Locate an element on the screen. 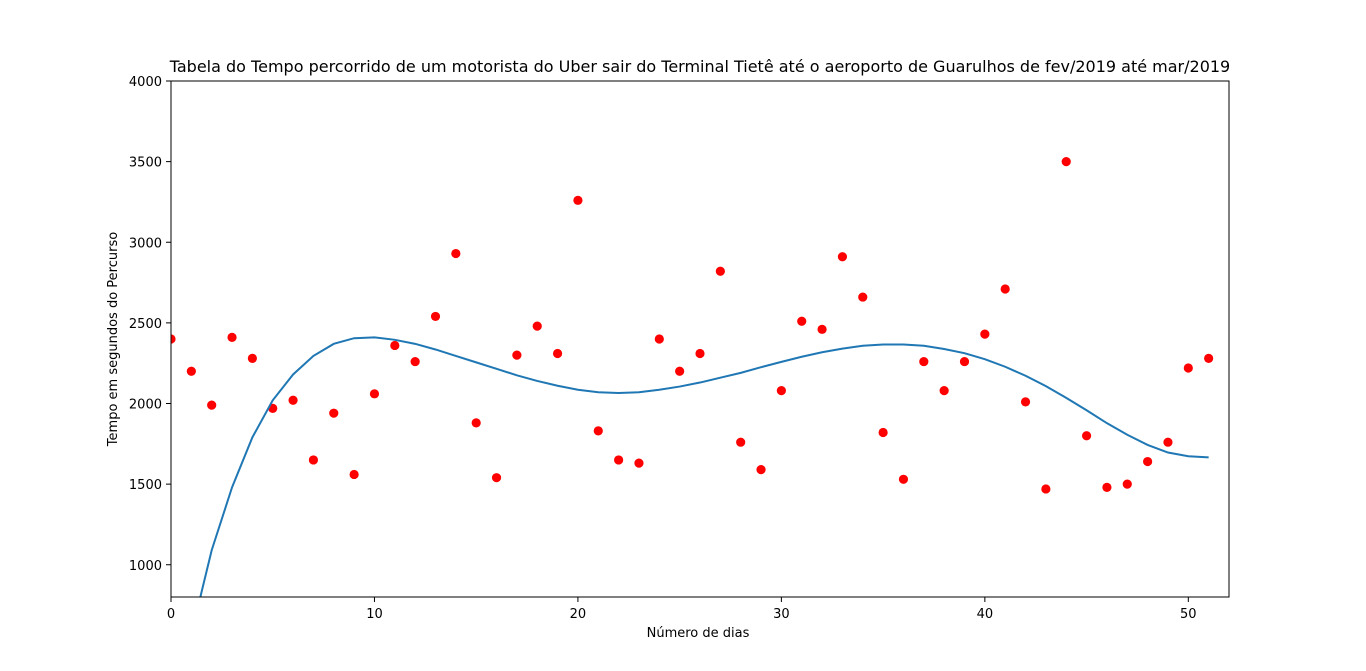  y-tick-label: 2000 is located at coordinates (145, 405).